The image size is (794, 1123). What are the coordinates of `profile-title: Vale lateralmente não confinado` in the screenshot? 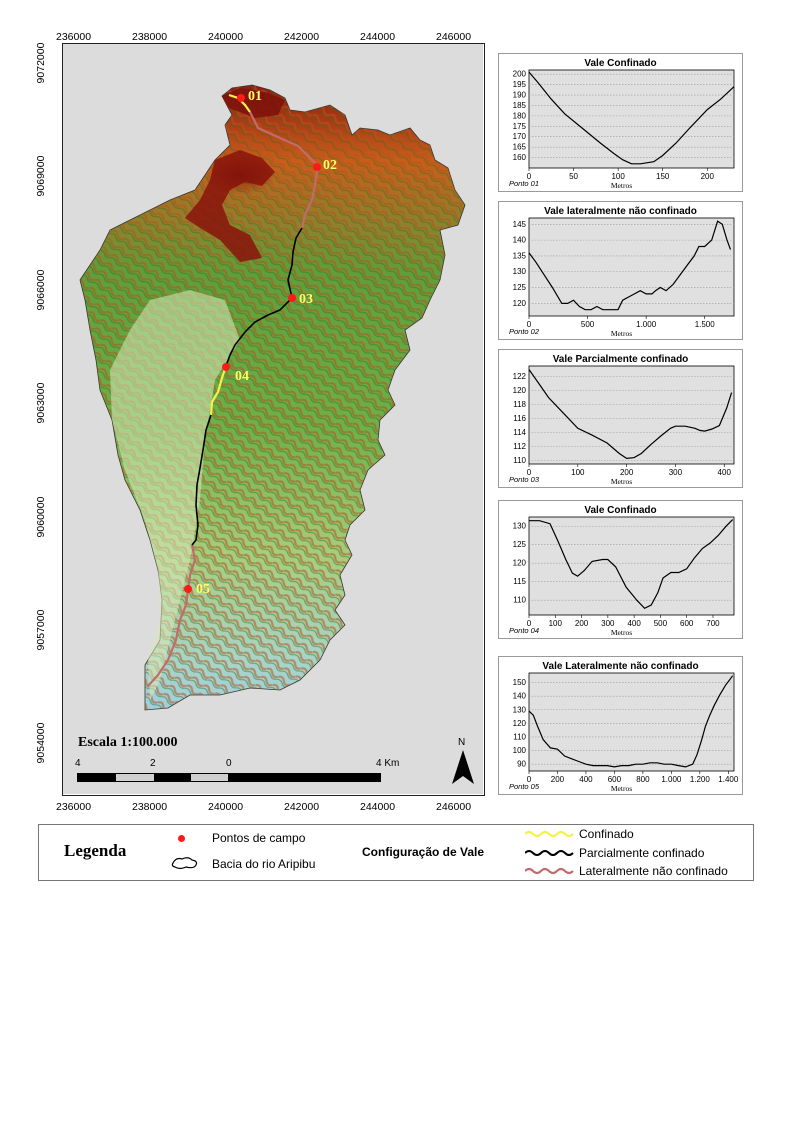 It's located at (620, 211).